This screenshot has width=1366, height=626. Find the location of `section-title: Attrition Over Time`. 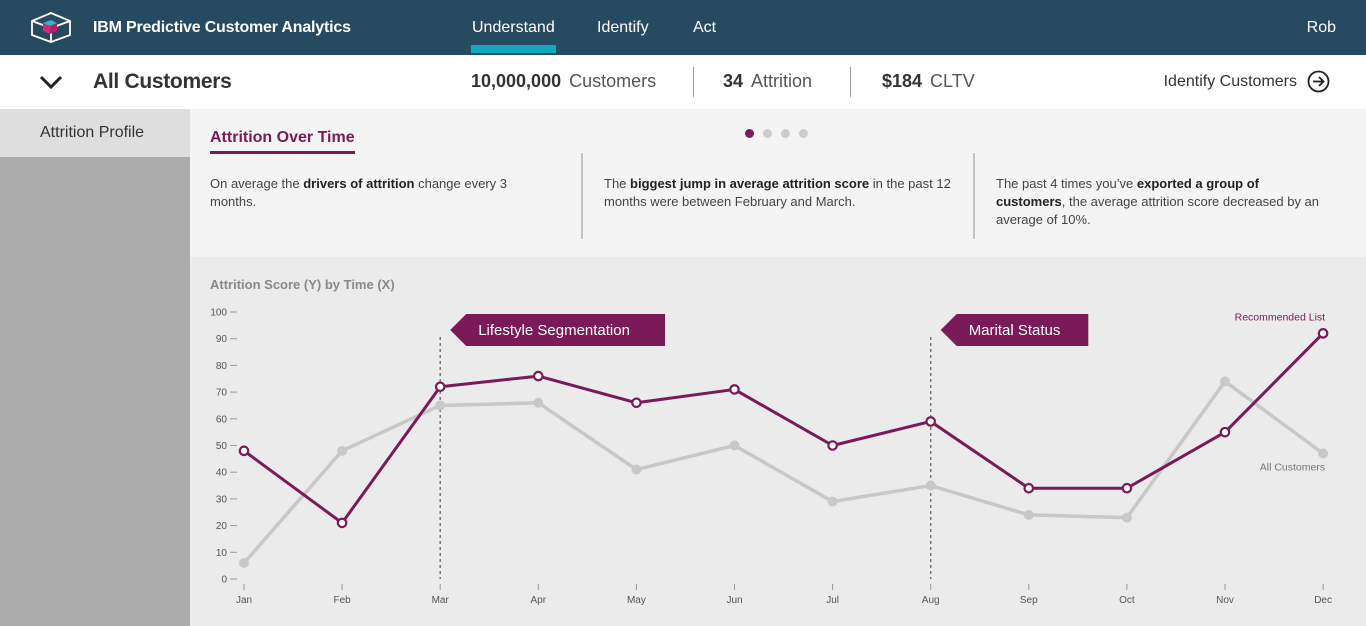

section-title: Attrition Over Time is located at coordinates (282, 141).